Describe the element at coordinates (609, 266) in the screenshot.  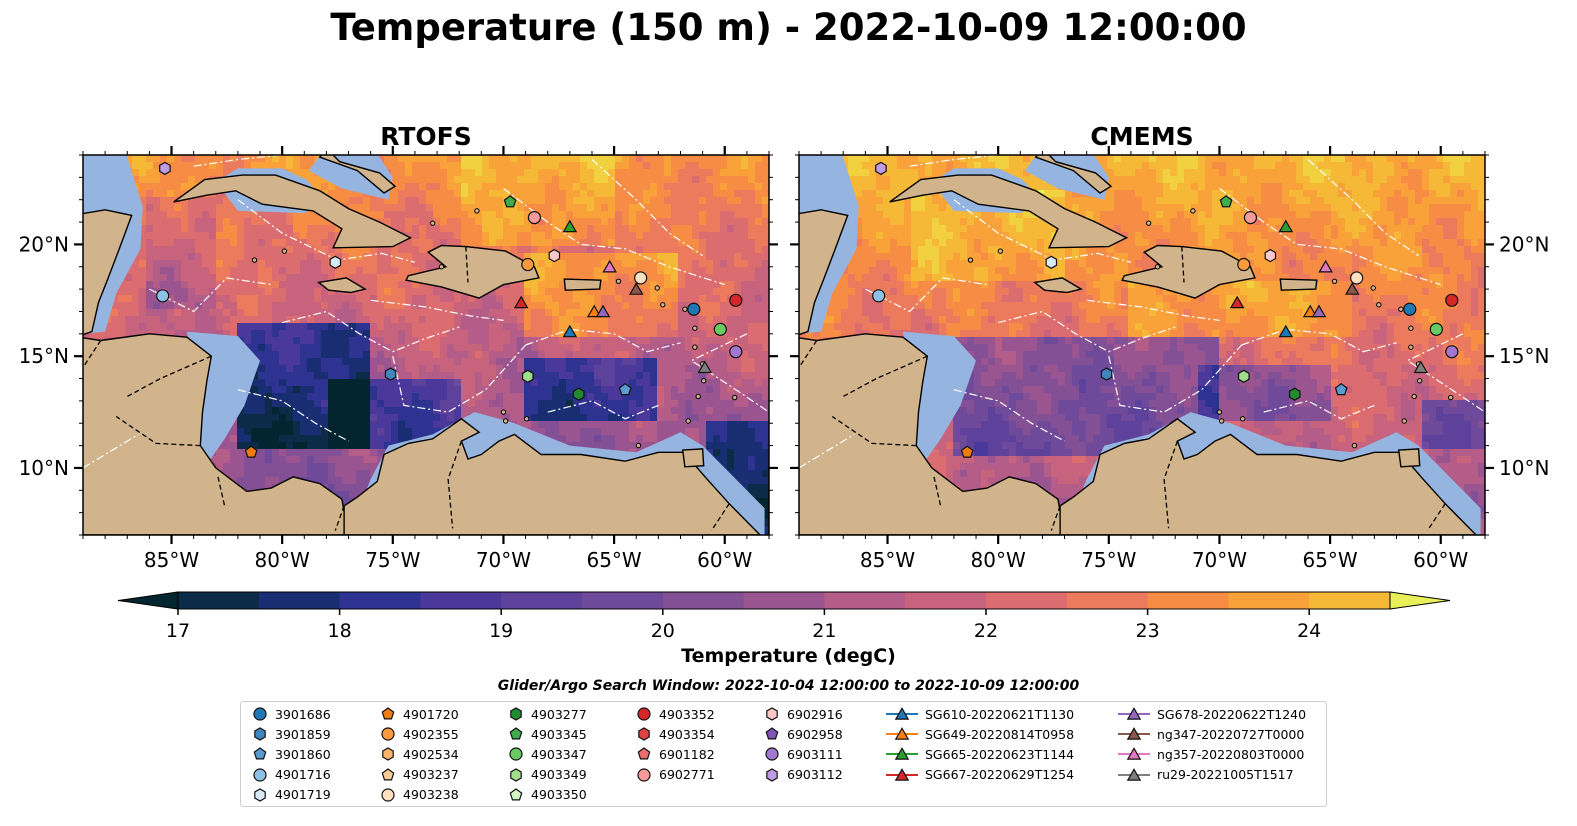
I see `station-ng357-20220803T0000` at that location.